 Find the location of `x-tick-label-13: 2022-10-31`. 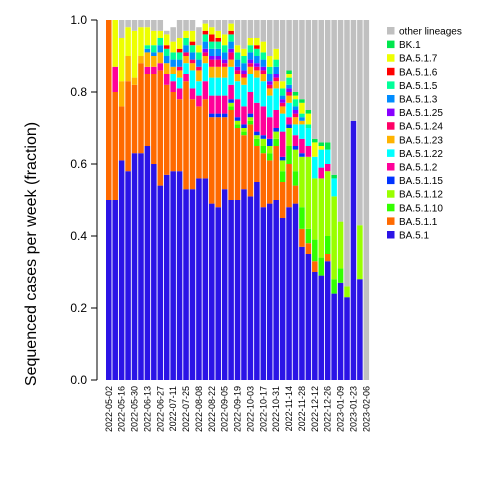

x-tick-label-13: 2022-10-31 is located at coordinates (276, 409).